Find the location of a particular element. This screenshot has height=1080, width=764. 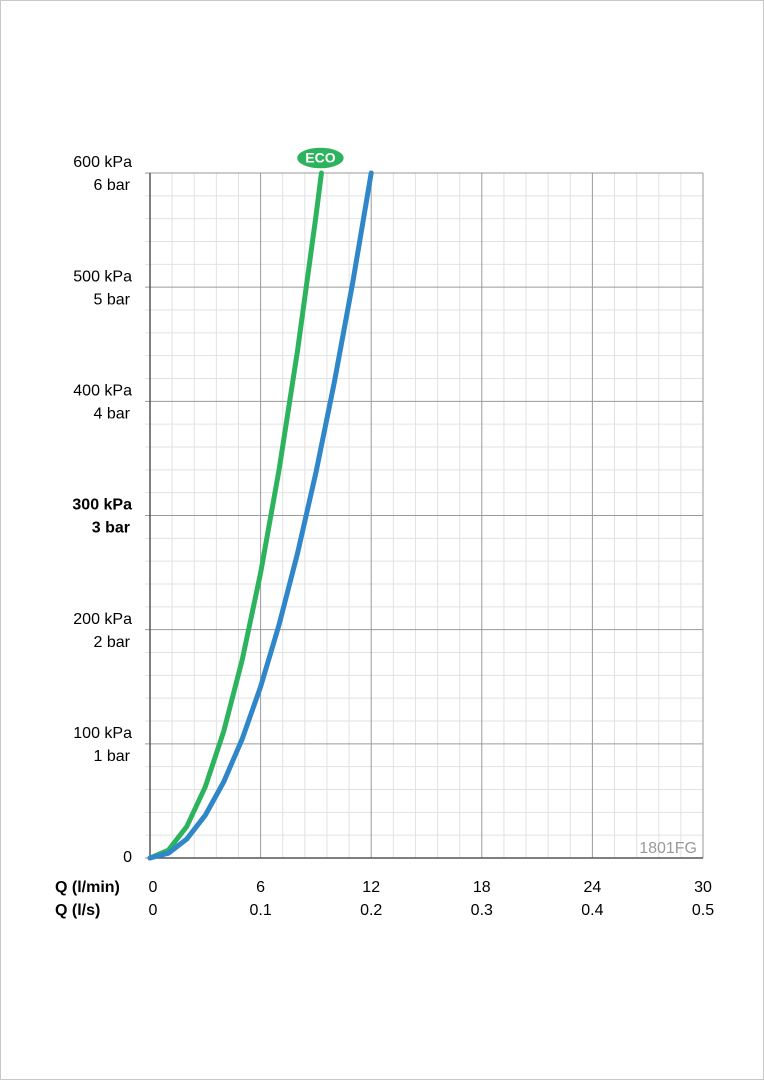

y2-tick-label: 4 bar is located at coordinates (112, 414).